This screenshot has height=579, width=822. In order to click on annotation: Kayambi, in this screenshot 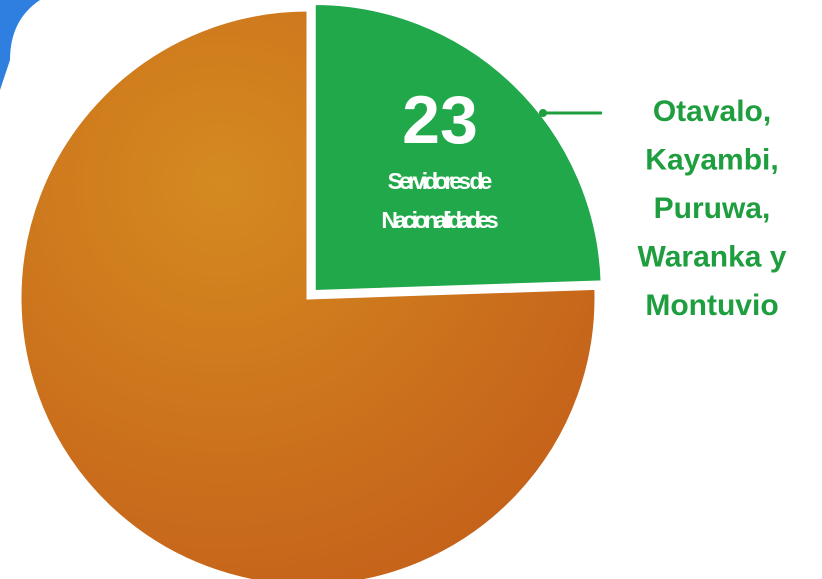, I will do `click(711, 159)`.